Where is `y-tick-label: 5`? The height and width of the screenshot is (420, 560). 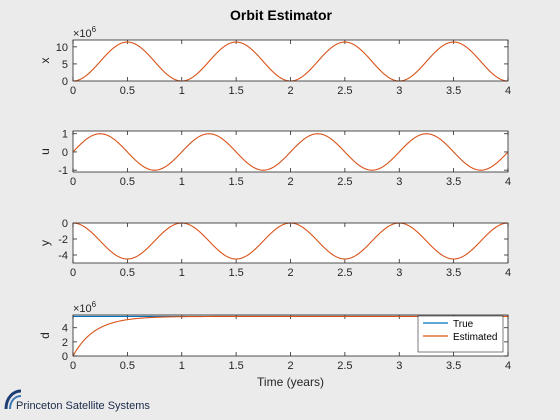 y-tick-label: 5 is located at coordinates (65, 65).